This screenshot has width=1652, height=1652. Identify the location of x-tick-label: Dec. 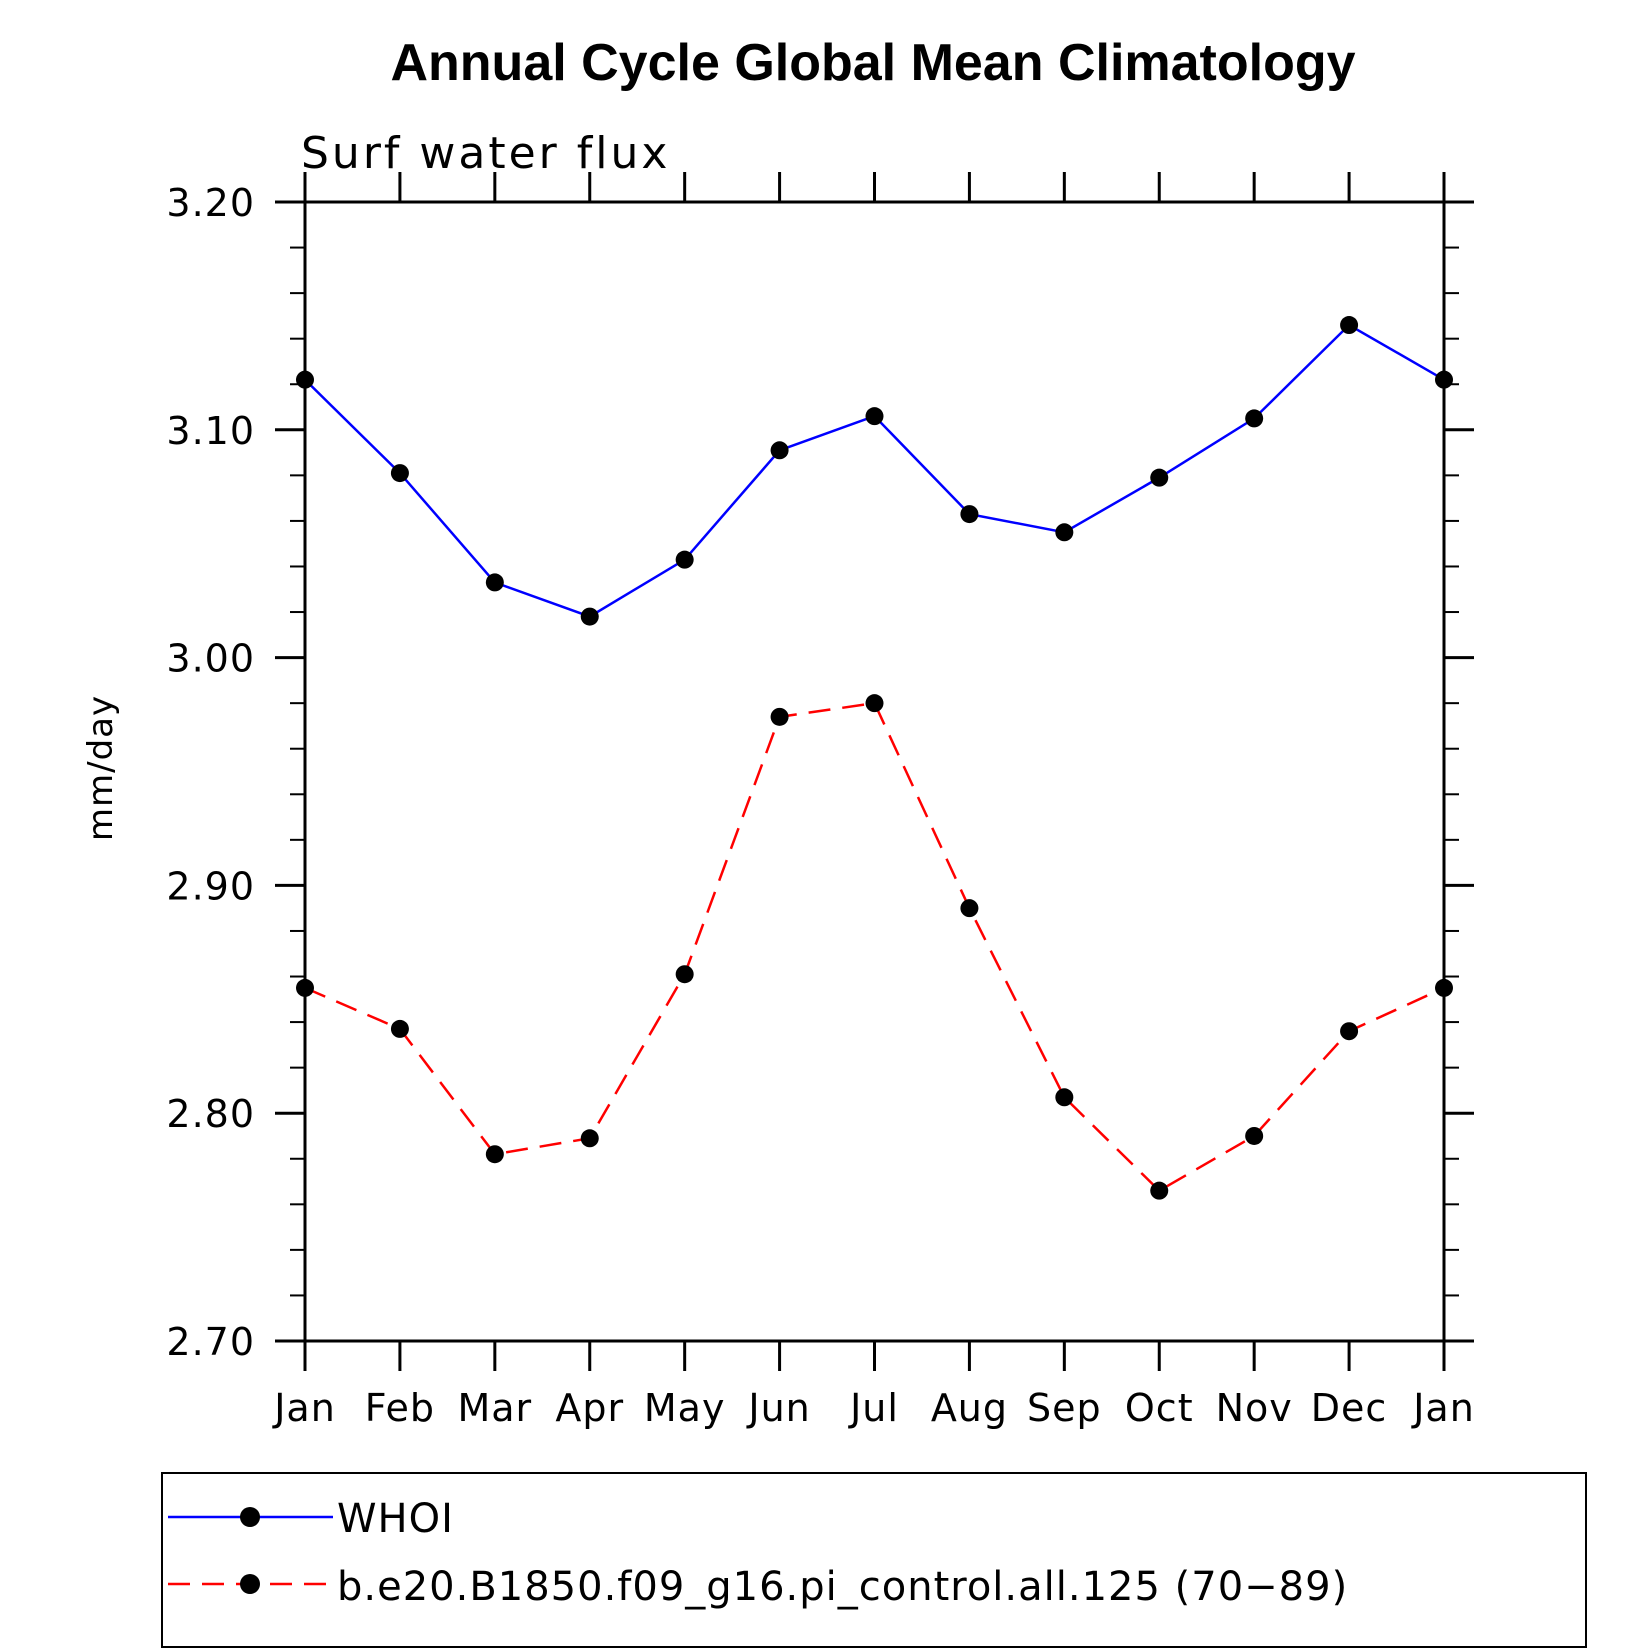
(1349, 1408).